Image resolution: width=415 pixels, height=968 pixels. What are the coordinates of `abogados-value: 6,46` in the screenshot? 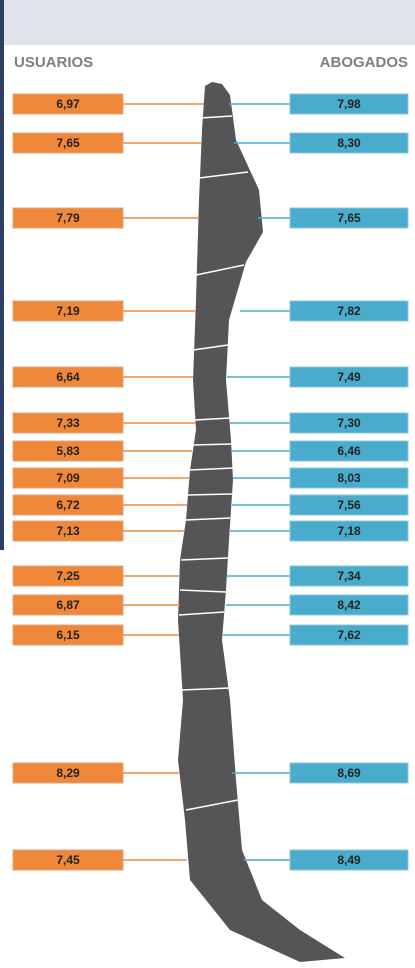 It's located at (349, 451).